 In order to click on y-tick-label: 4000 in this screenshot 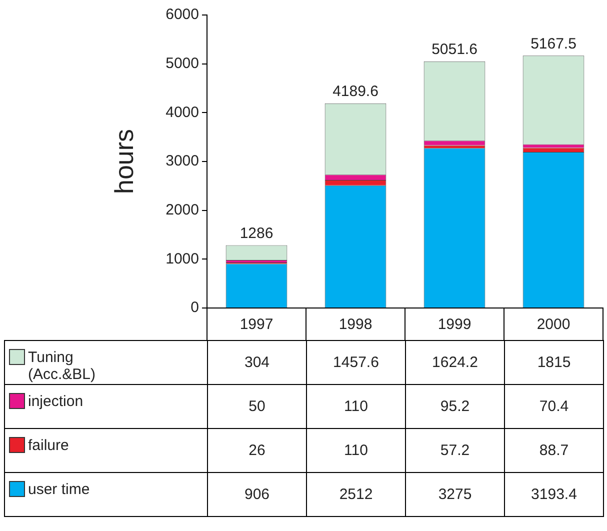, I will do `click(182, 112)`.